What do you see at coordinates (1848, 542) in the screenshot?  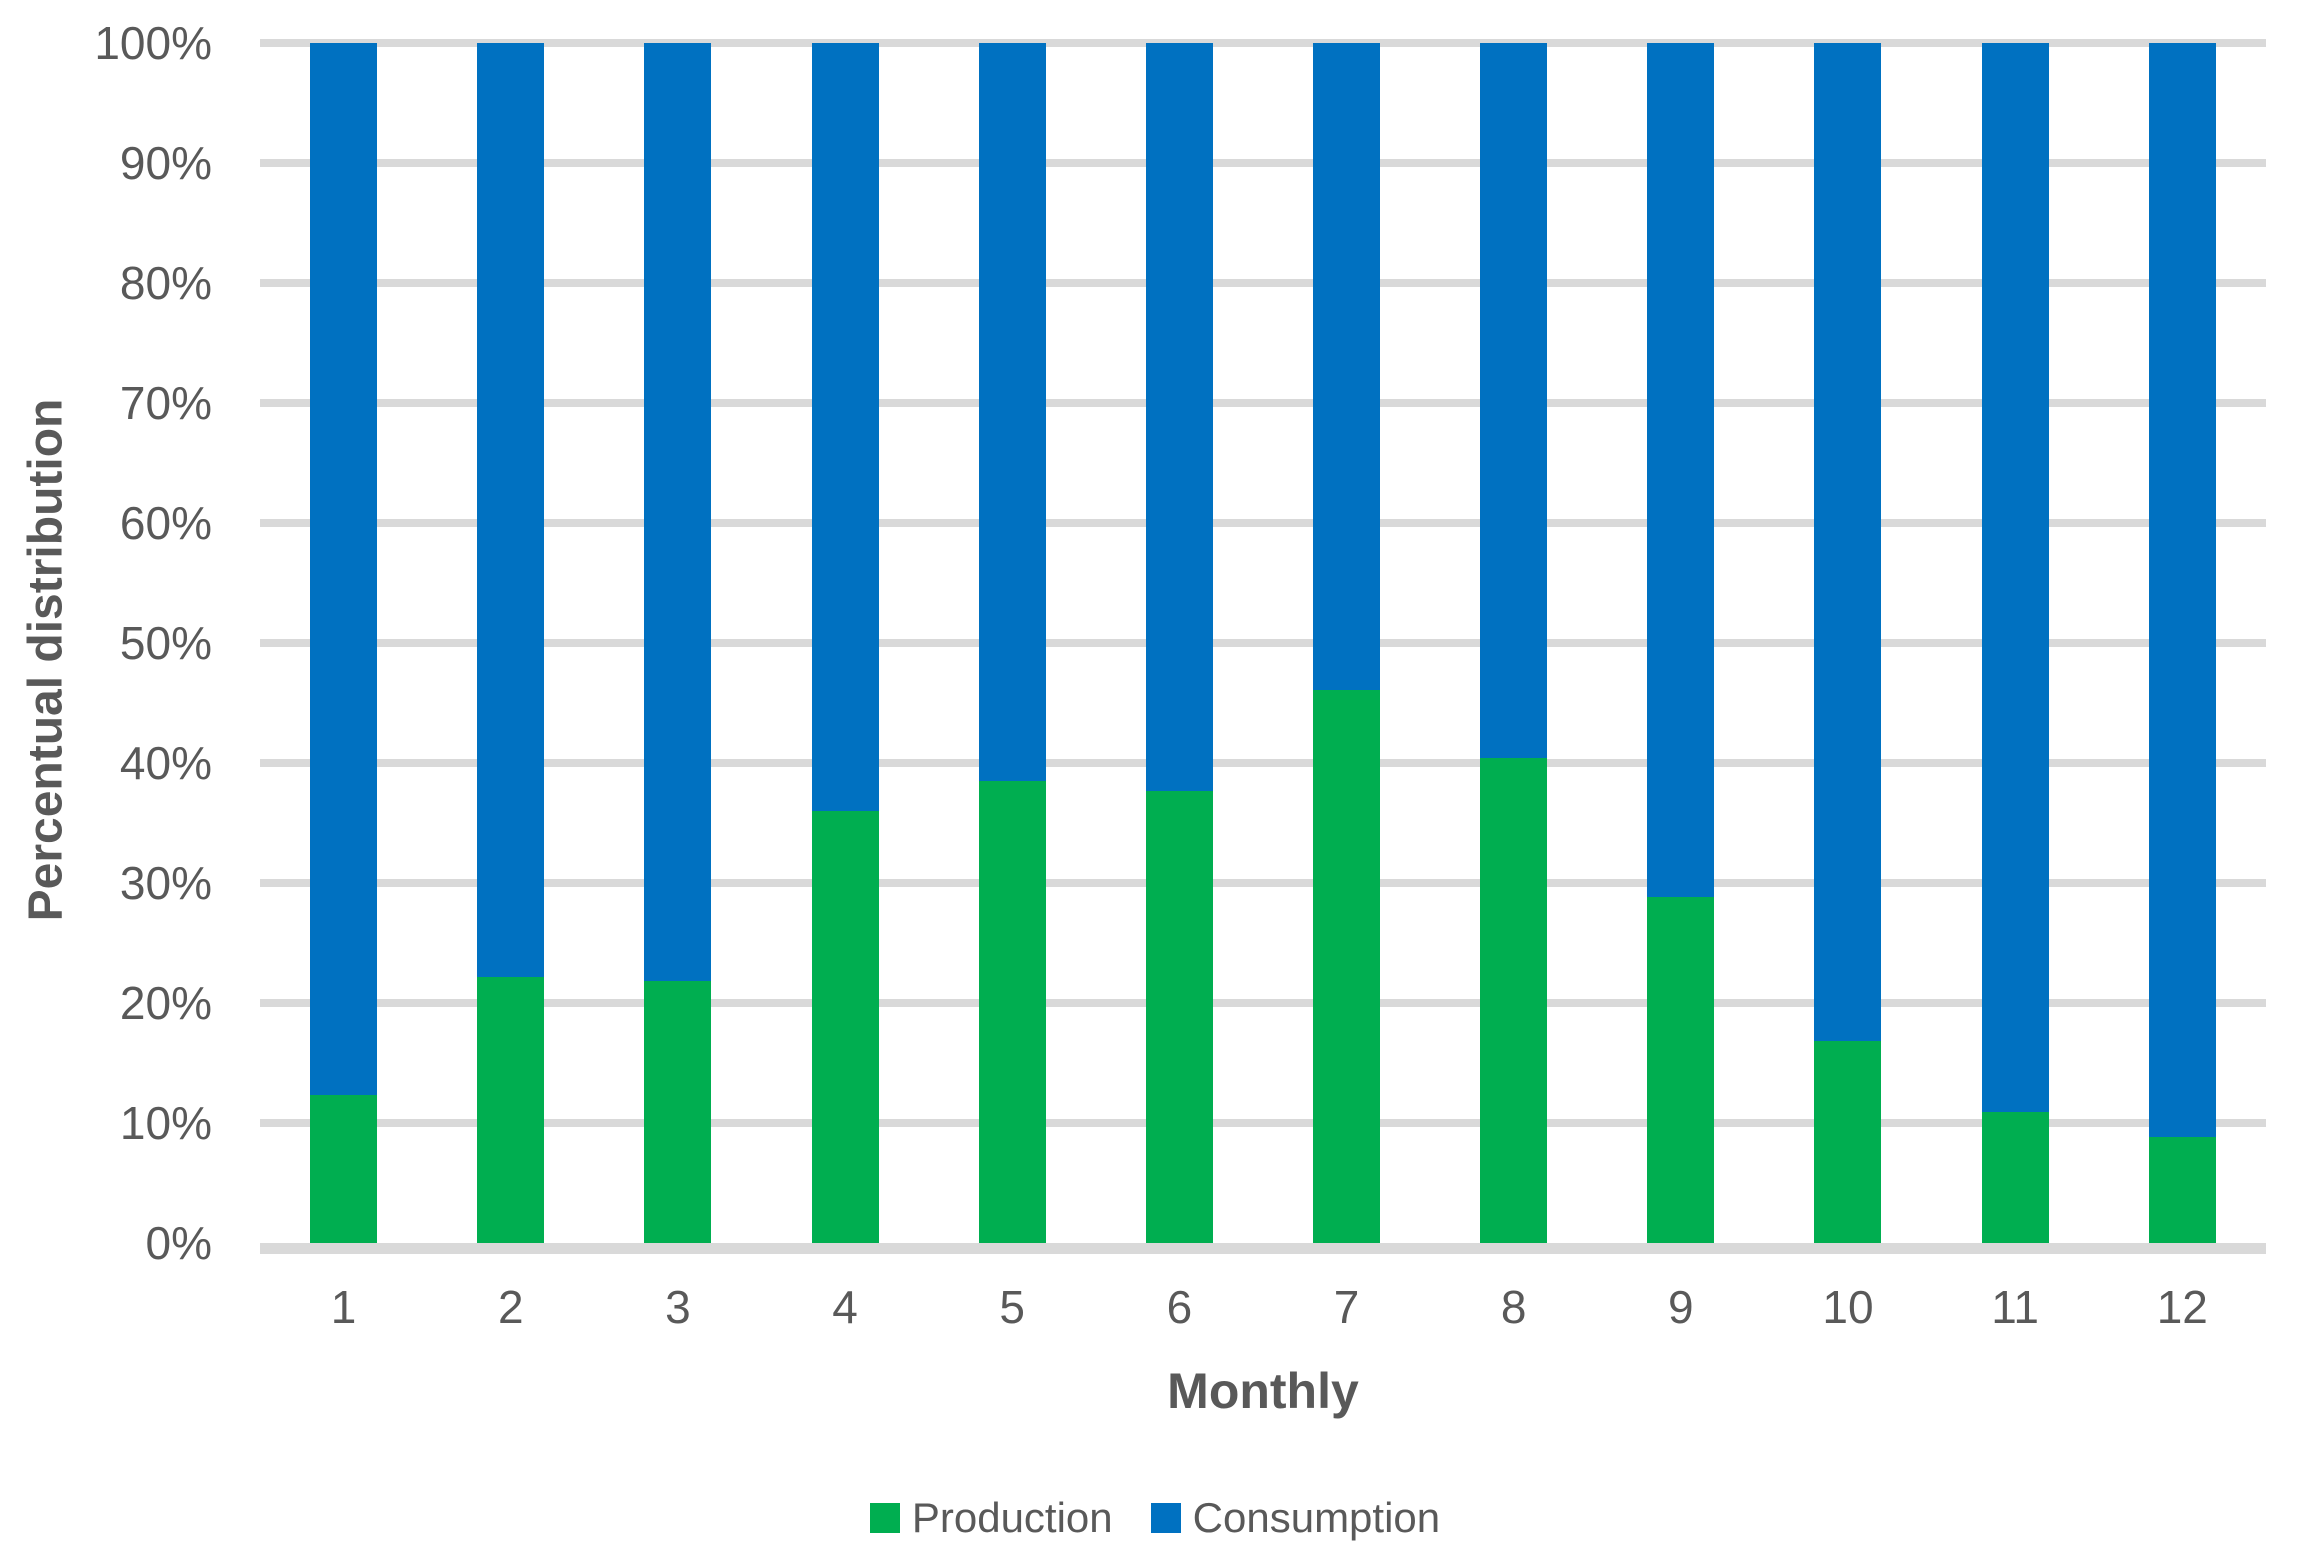 I see `bar-segment-10-consumption` at bounding box center [1848, 542].